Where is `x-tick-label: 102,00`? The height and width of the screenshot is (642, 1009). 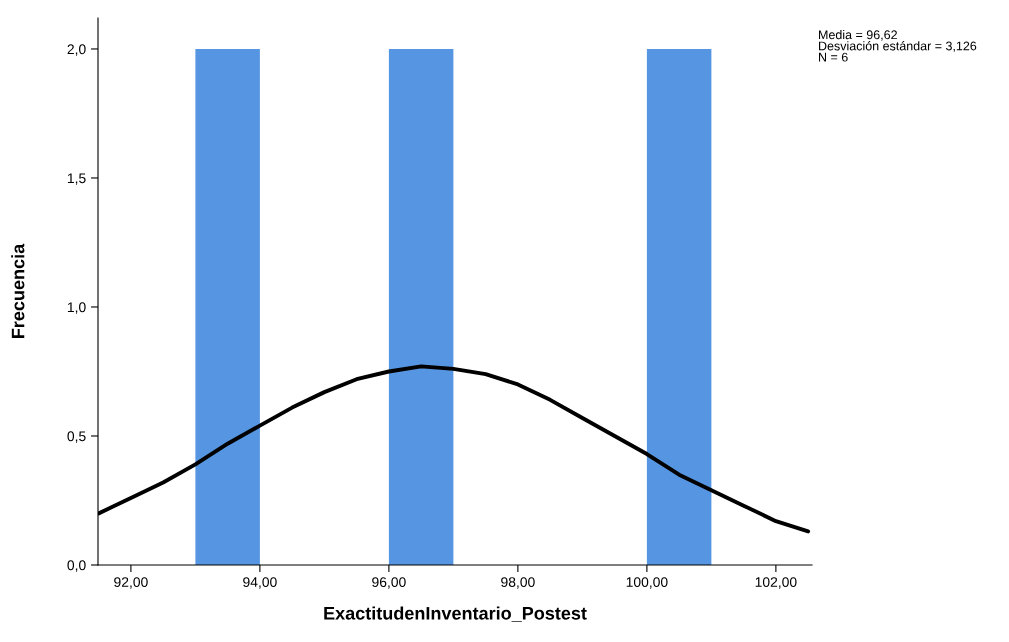
x-tick-label: 102,00 is located at coordinates (776, 583).